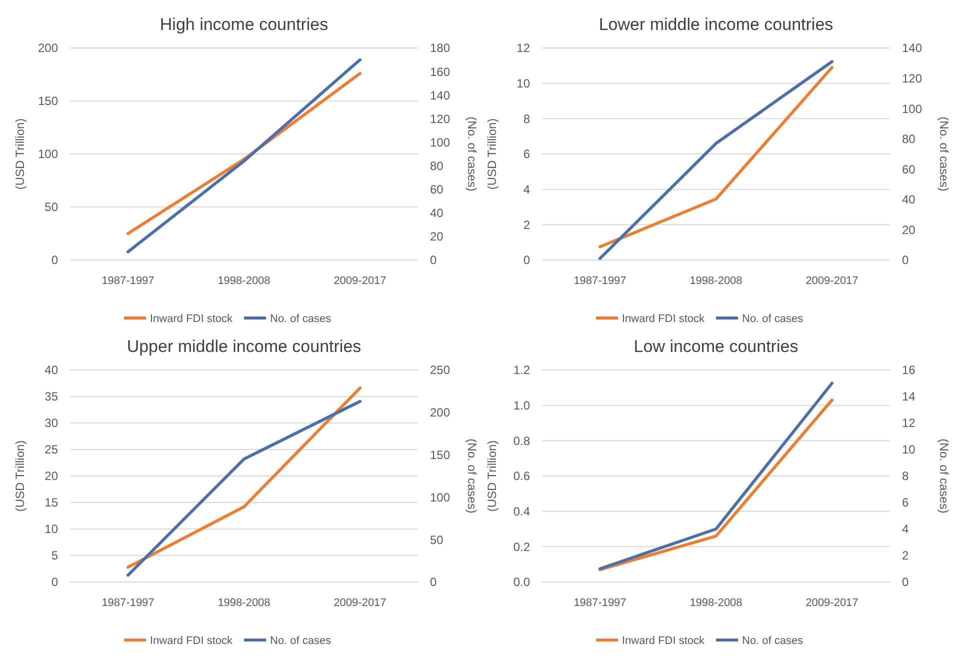 Image resolution: width=961 pixels, height=660 pixels. I want to click on y-tick-label: 12, so click(523, 48).